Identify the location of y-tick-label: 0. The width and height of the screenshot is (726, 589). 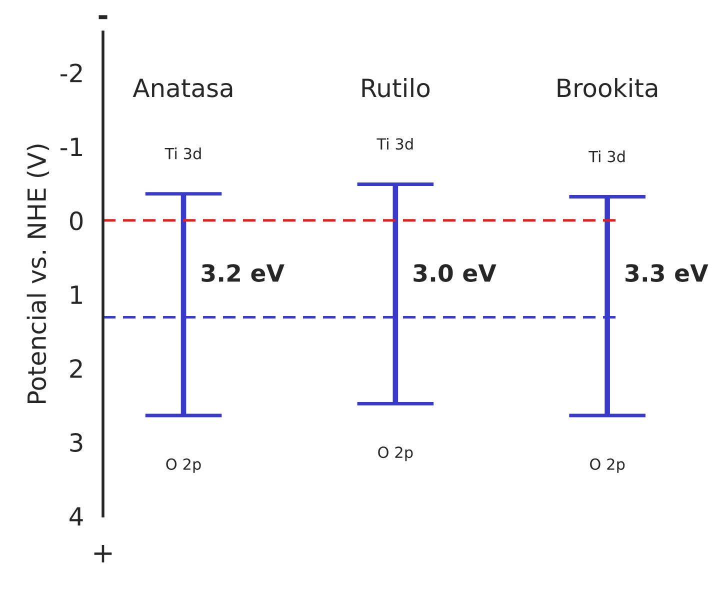
(76, 220).